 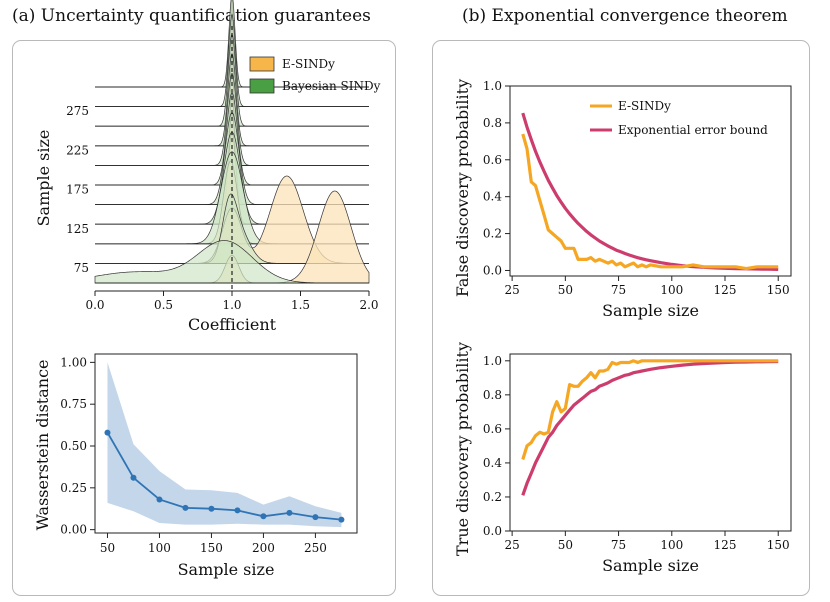 What do you see at coordinates (618, 290) in the screenshot?
I see `fdp-x-tick-label: 75` at bounding box center [618, 290].